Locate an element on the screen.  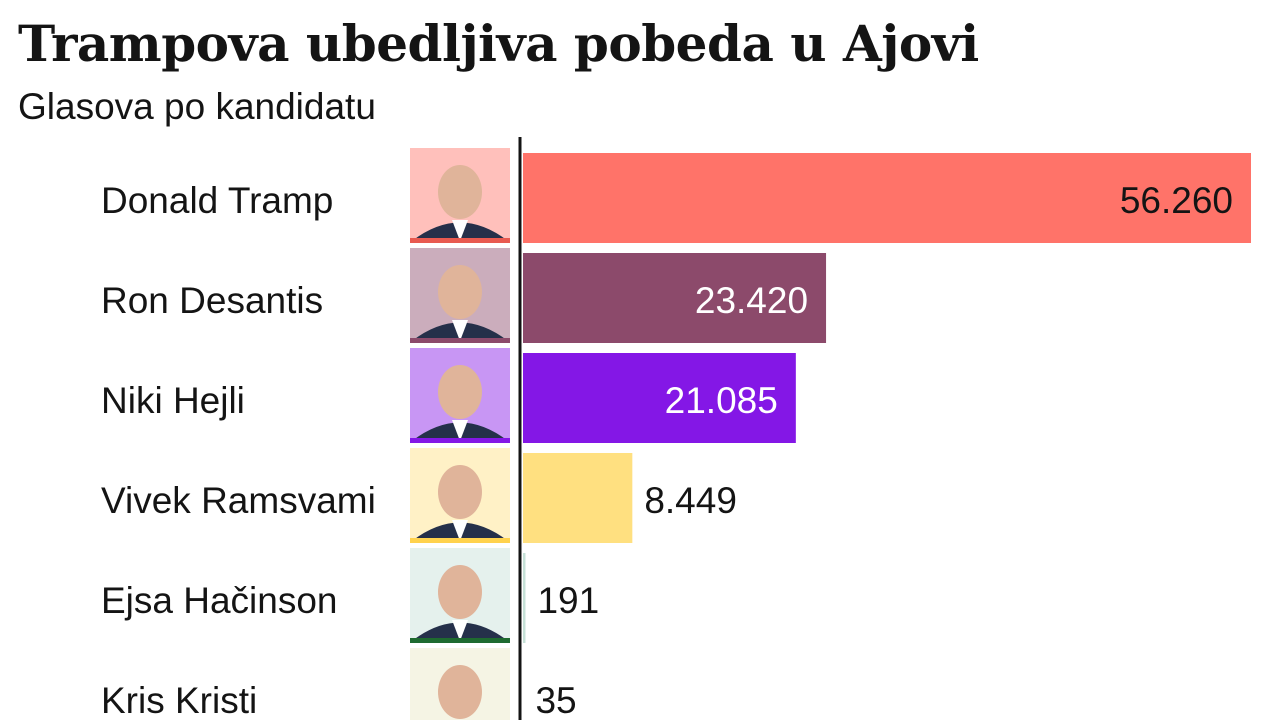
chart-subtitle: Glasova po kandidatu is located at coordinates (197, 106).